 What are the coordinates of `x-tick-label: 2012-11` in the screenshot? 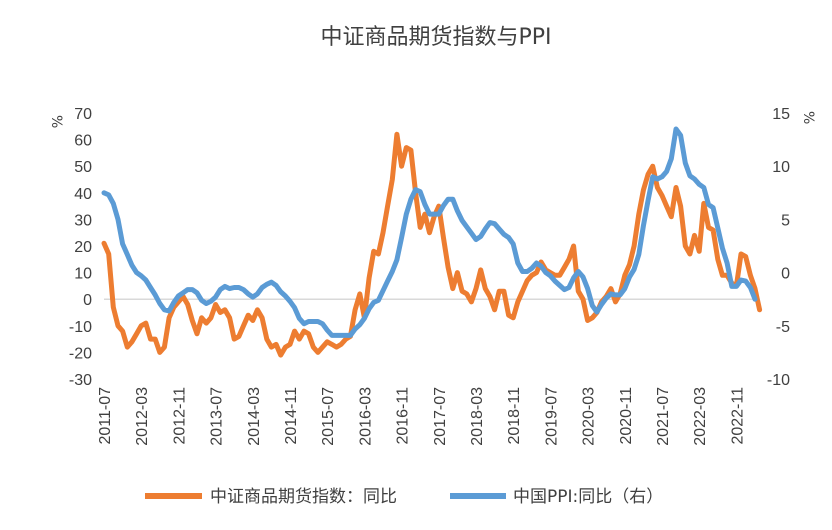 It's located at (179, 416).